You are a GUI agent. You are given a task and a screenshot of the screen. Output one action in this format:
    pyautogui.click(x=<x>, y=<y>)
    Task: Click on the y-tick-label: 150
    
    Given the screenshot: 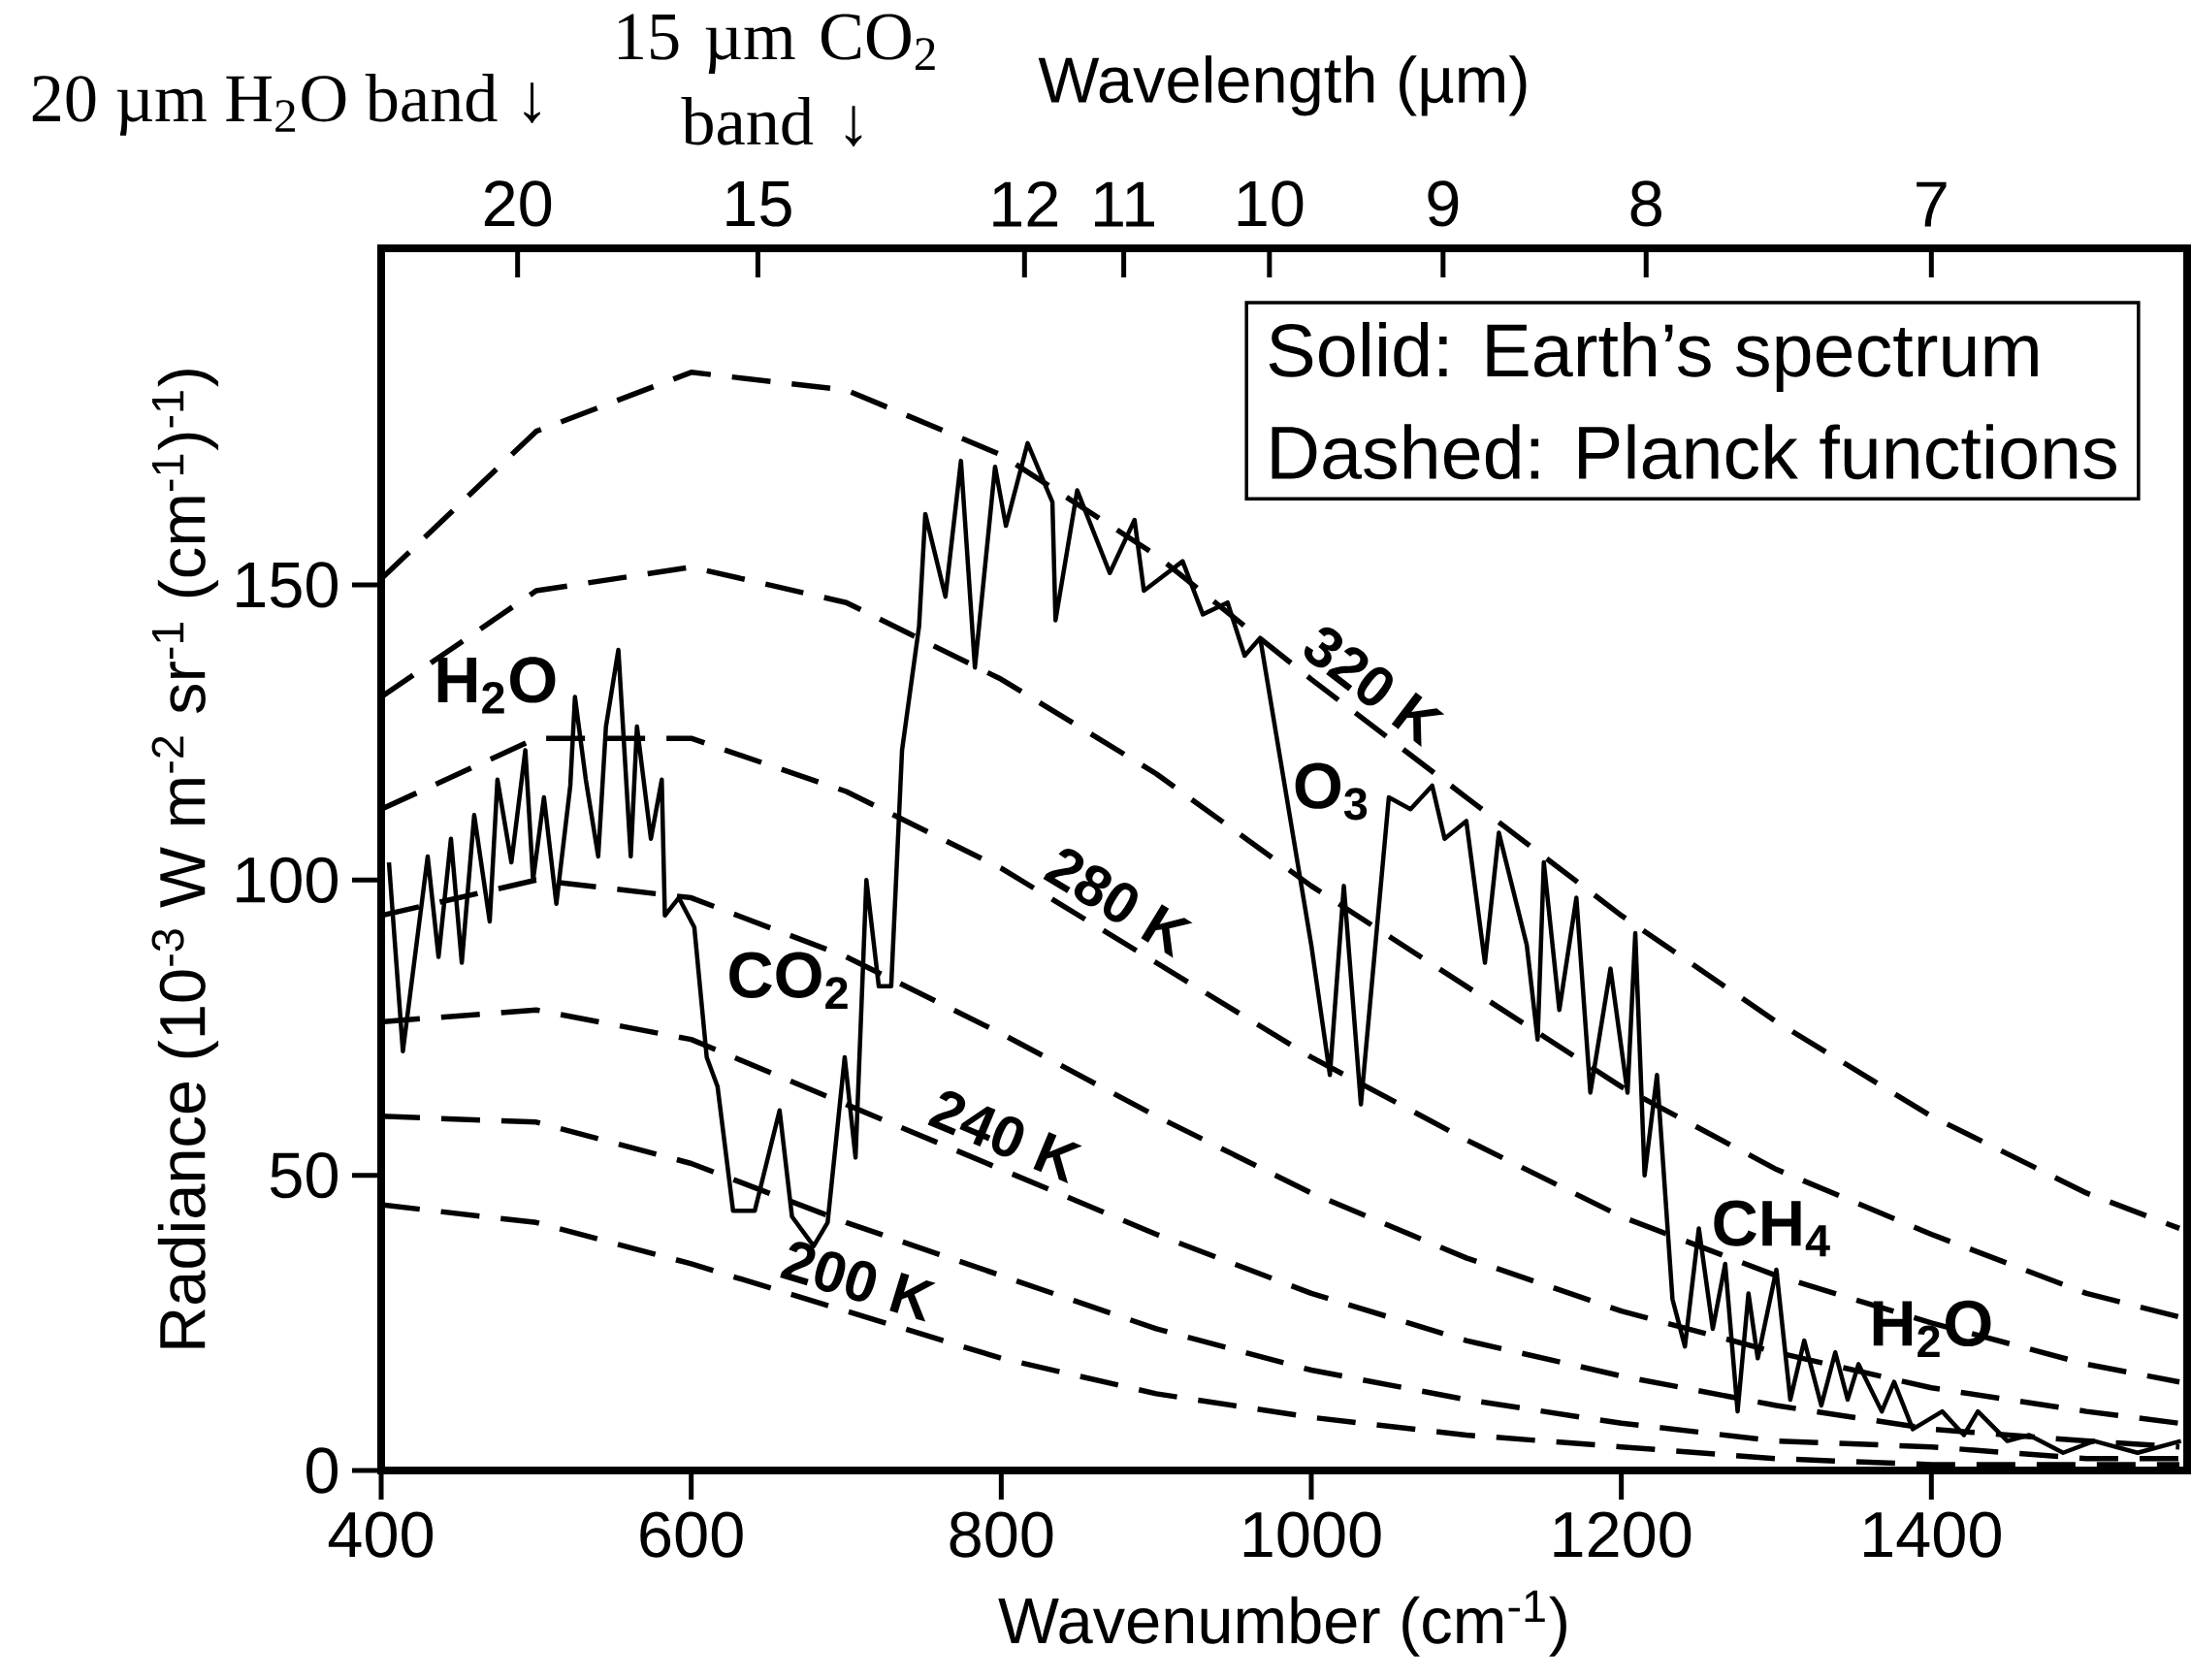 What is the action you would take?
    pyautogui.click(x=287, y=585)
    